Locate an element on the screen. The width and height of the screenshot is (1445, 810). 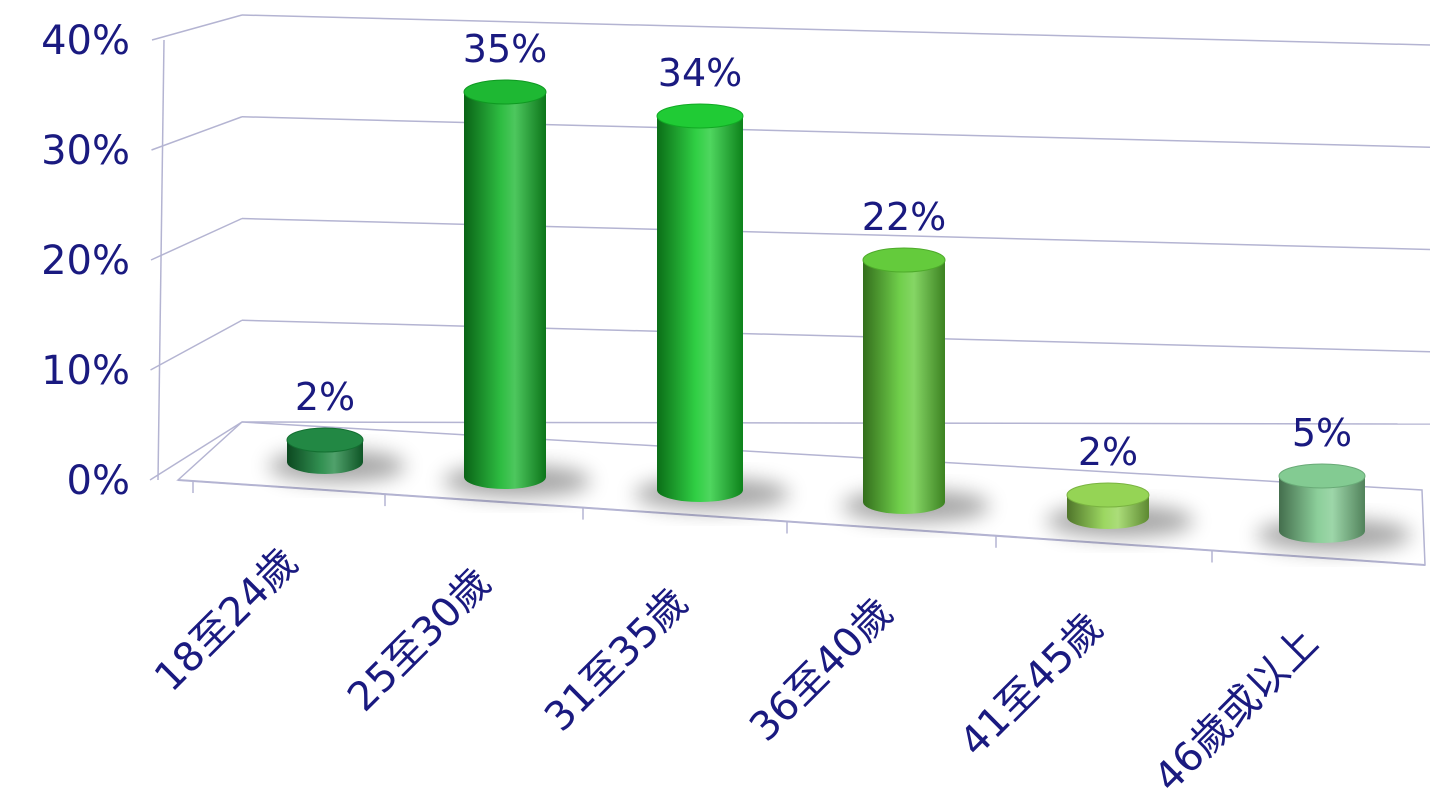
x-tick-label: 31至35歲 is located at coordinates (616, 660).